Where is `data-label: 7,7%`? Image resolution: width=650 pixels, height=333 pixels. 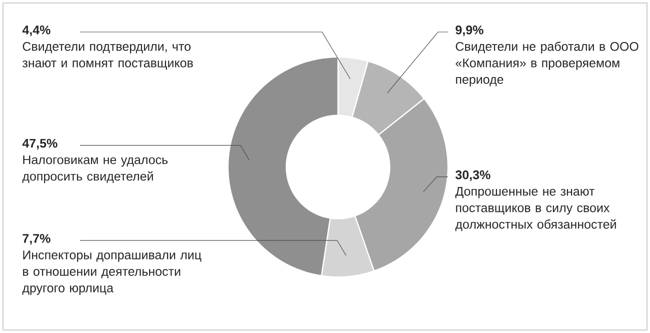
data-label: 7,7% is located at coordinates (36, 239).